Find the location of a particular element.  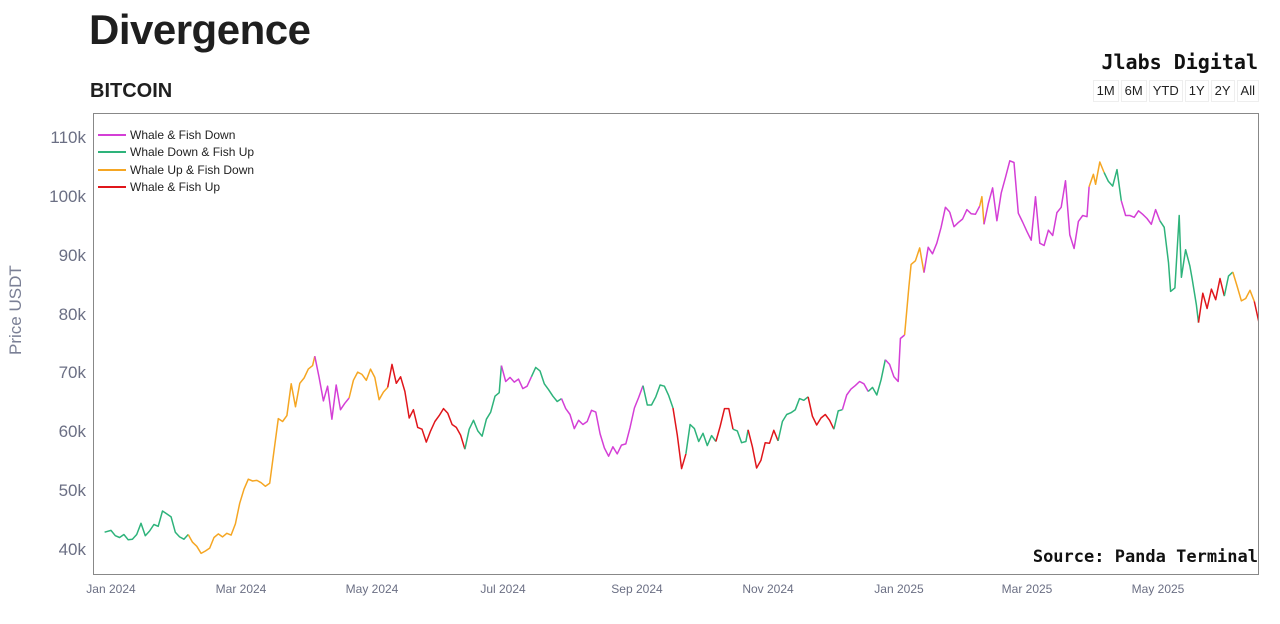

legend-label: Whale & Fish Up is located at coordinates (175, 187).